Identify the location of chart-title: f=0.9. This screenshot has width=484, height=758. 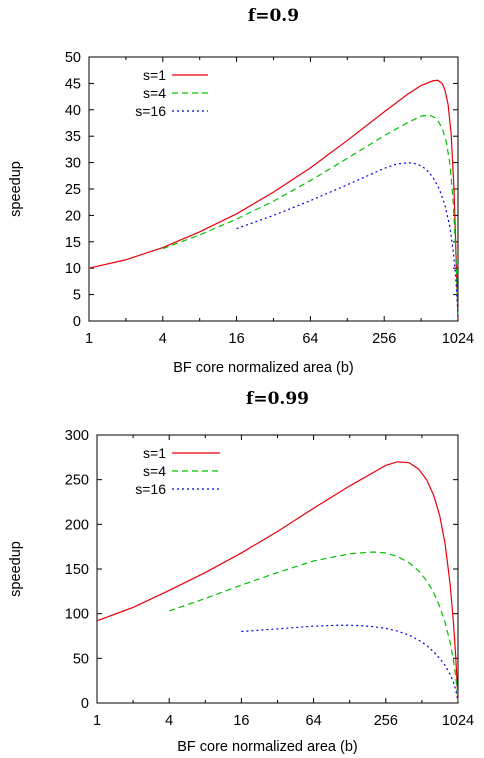
(273, 16).